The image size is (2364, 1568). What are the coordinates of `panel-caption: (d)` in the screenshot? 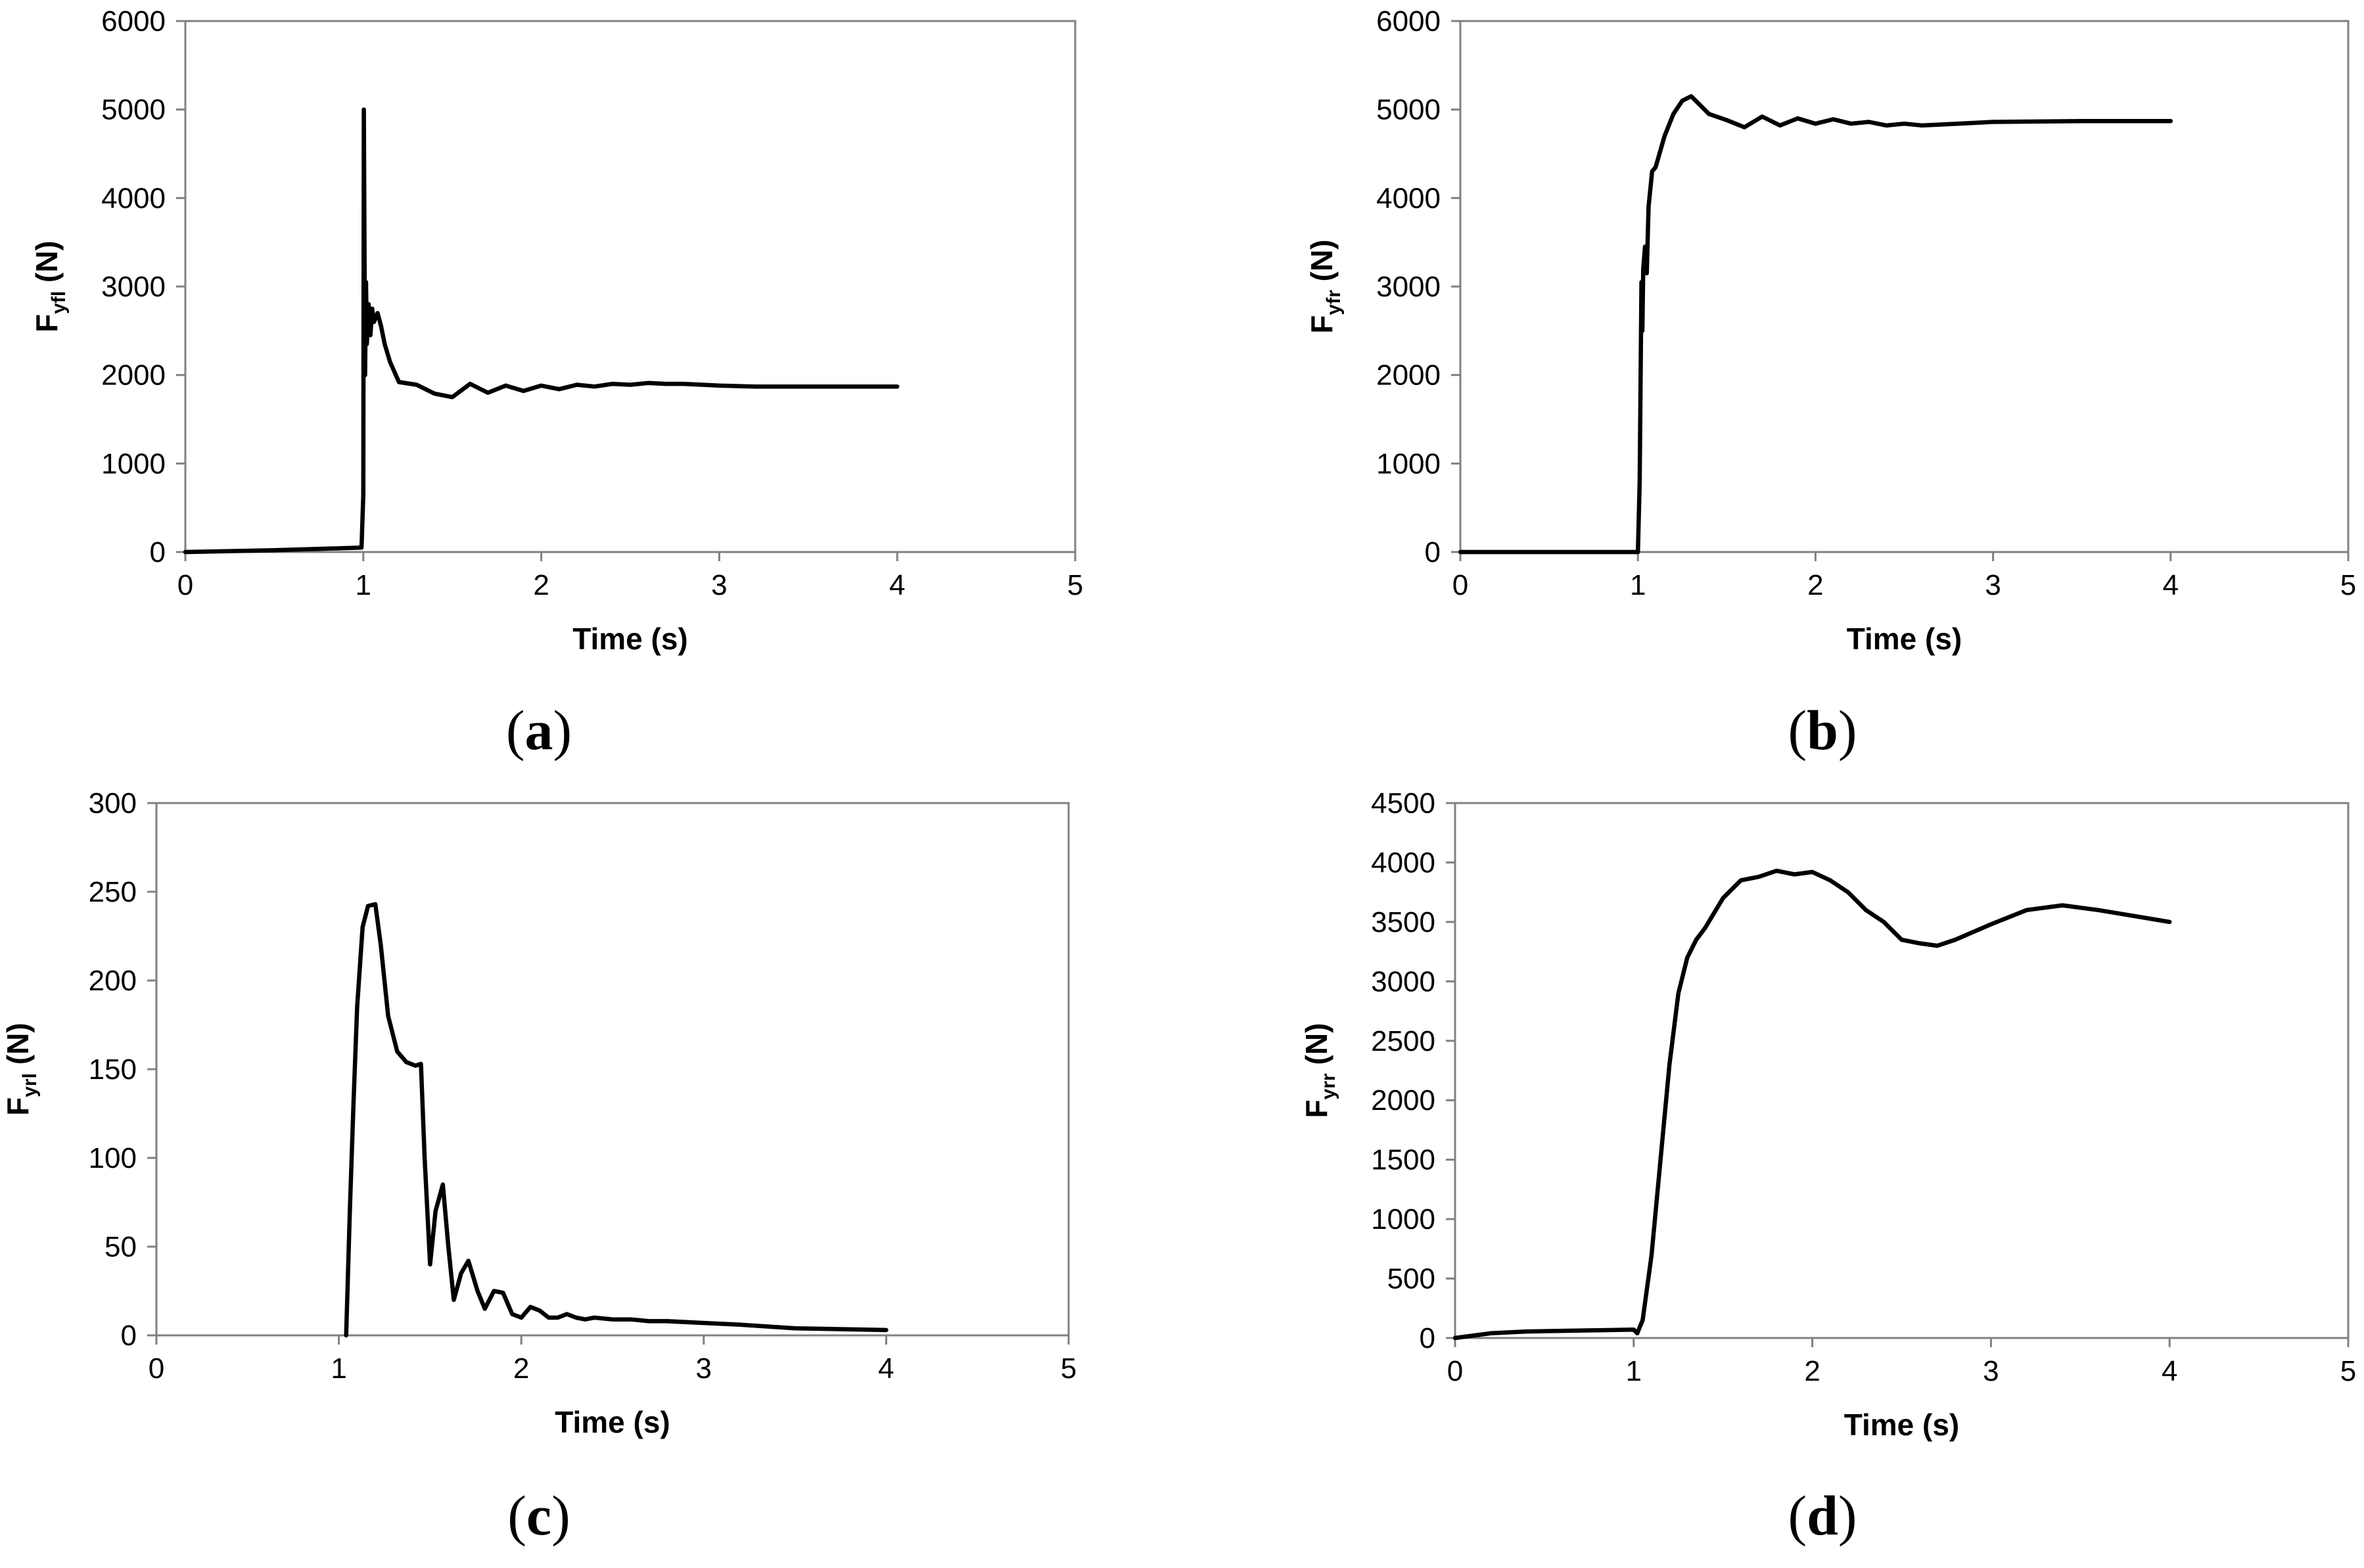 It's located at (1822, 1515).